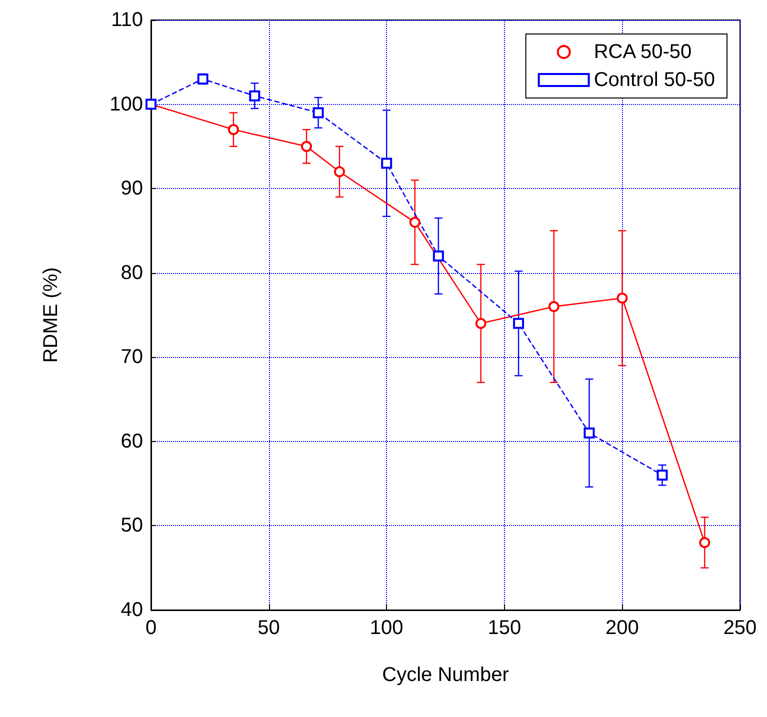  Describe the element at coordinates (643, 52) in the screenshot. I see `legend-label: RCA 50-50` at that location.